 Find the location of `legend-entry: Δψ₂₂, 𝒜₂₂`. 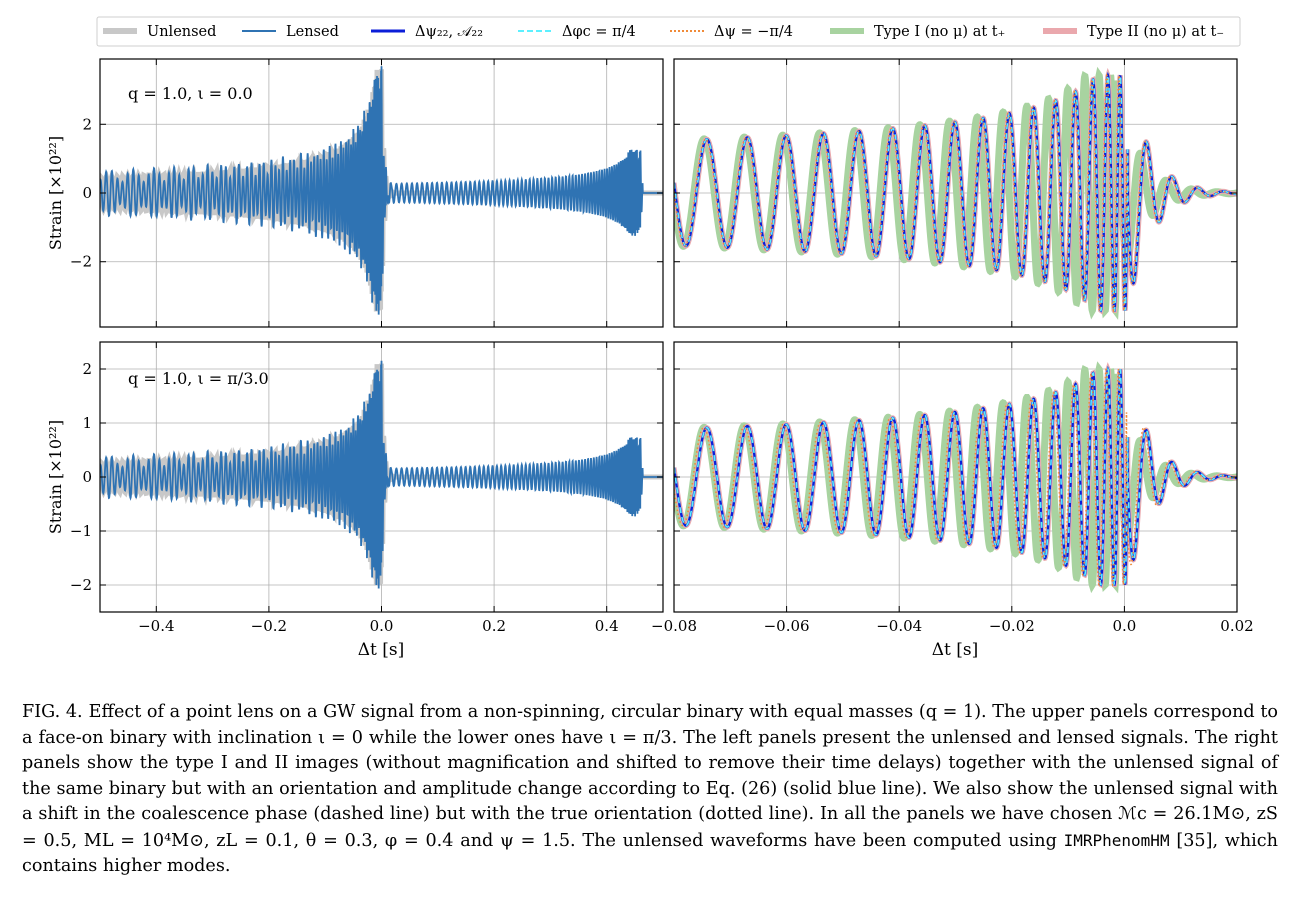

legend-entry: Δψ₂₂, 𝒜₂₂ is located at coordinates (427, 32).